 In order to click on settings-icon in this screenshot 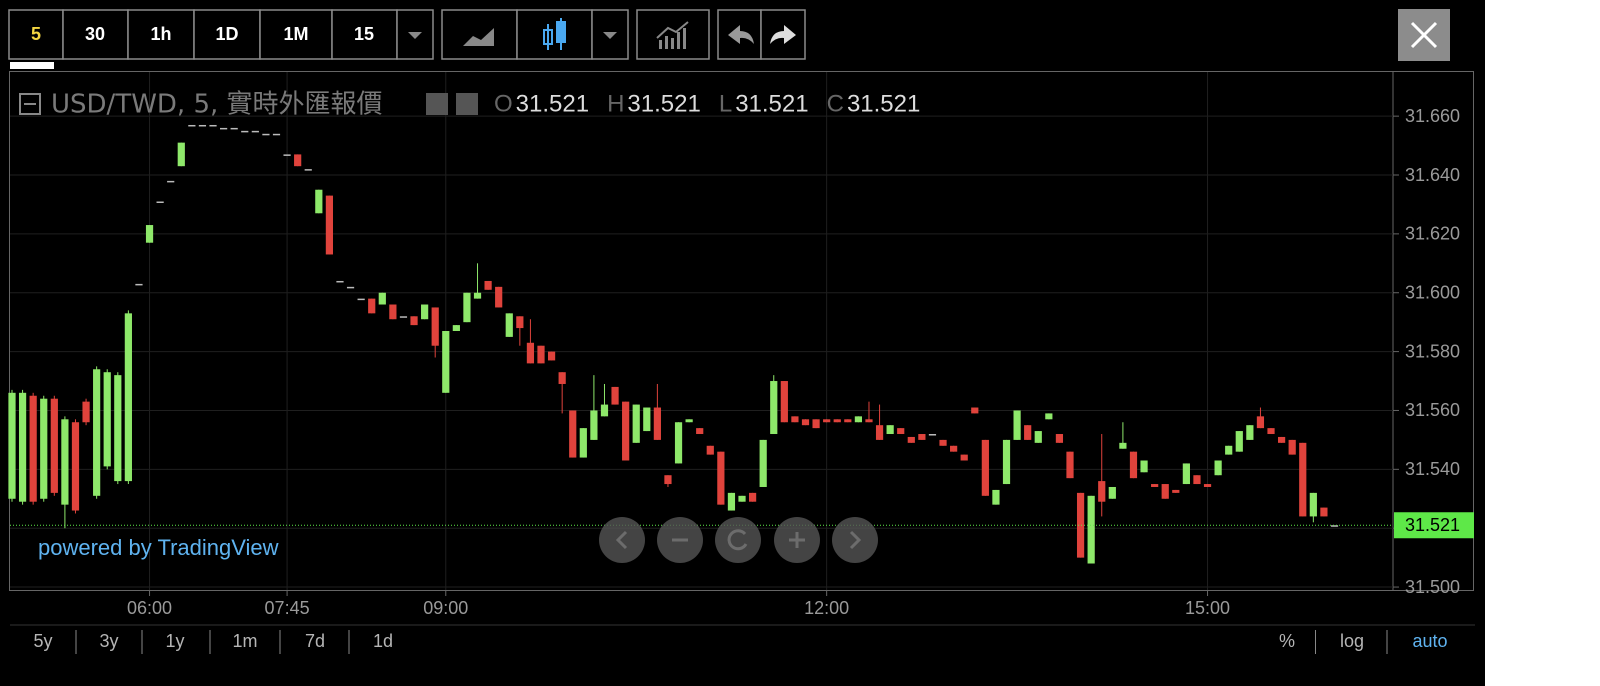, I will do `click(467, 104)`.